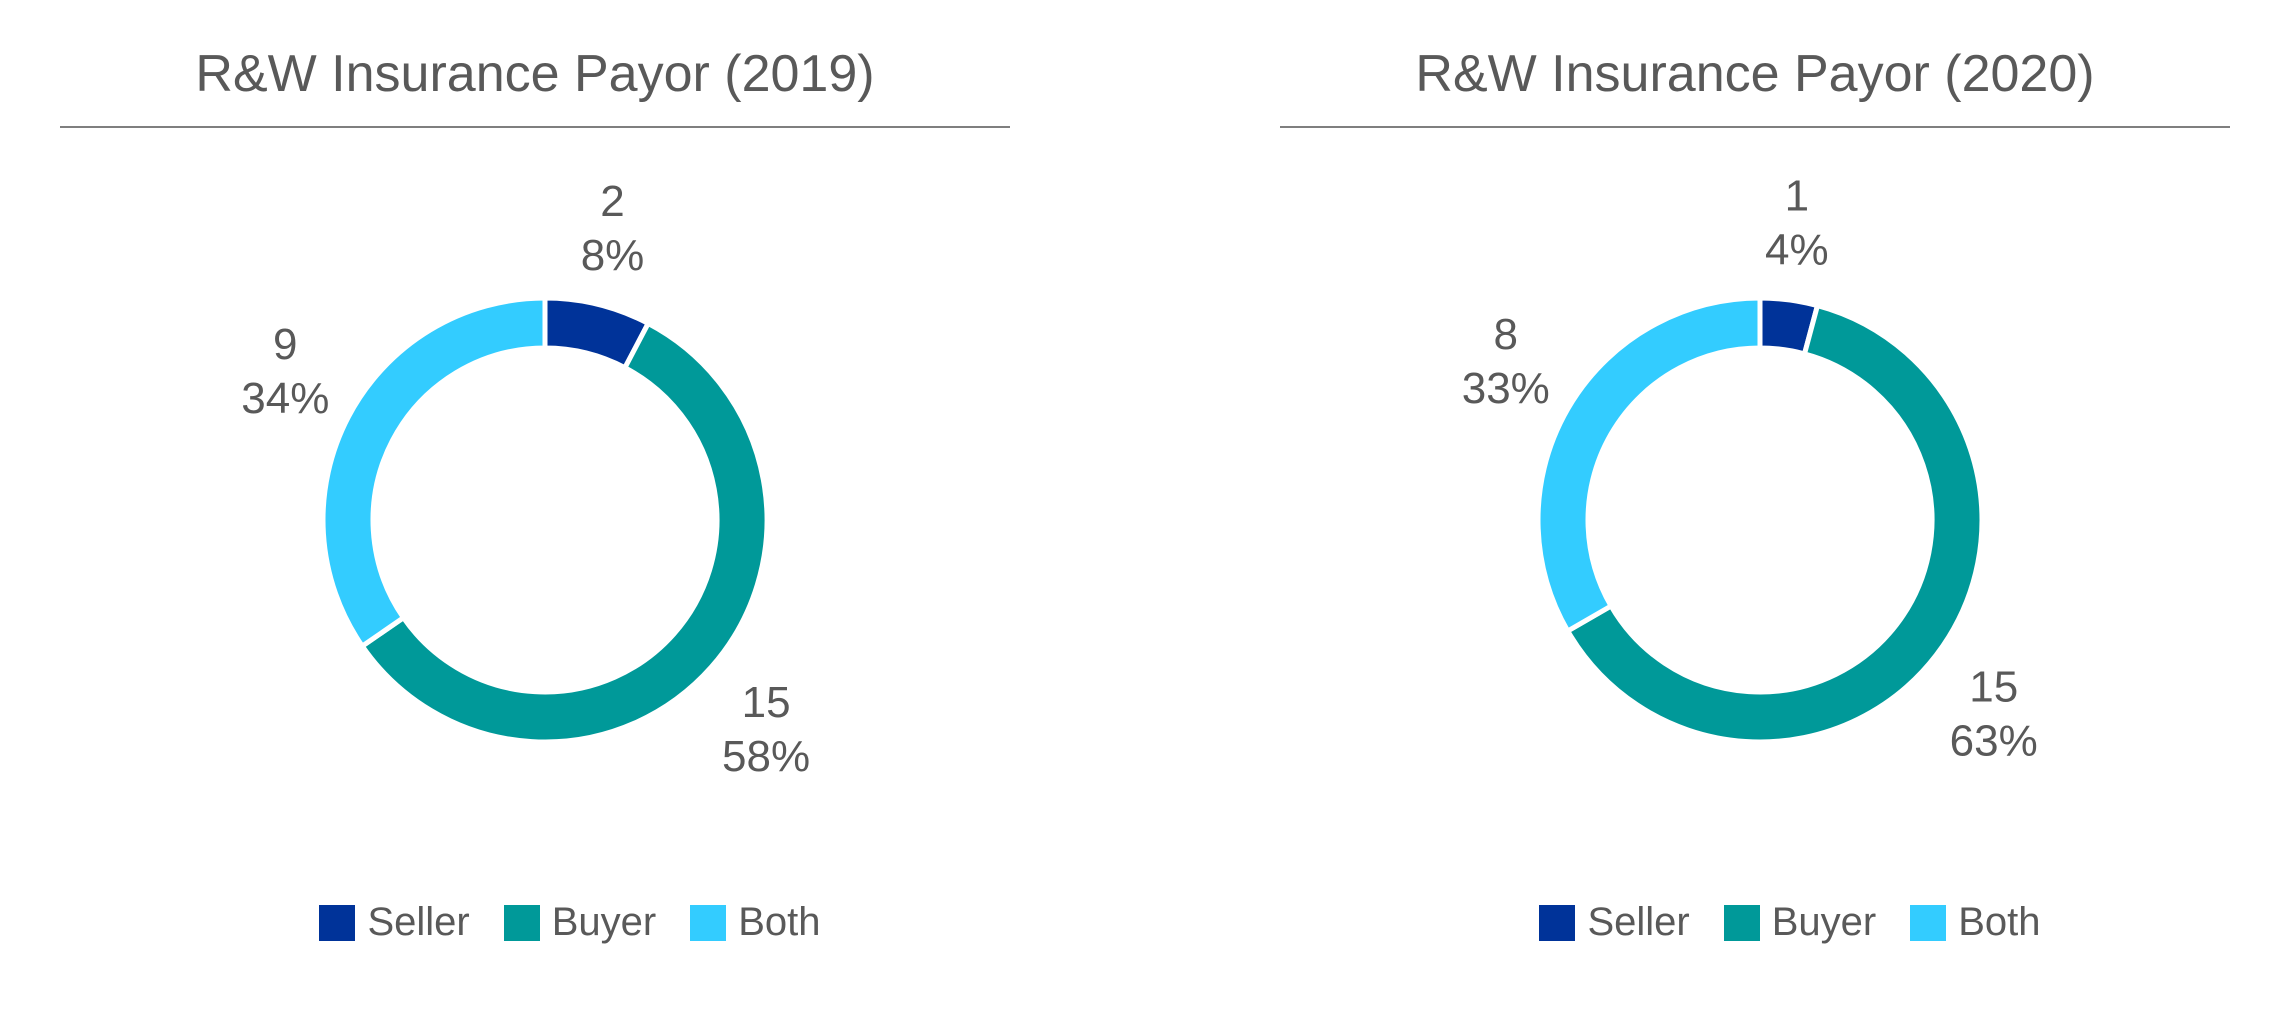 The height and width of the screenshot is (1031, 2280). I want to click on donut-chart: 1 4% 15 63% 8 33%, so click(1750, 468).